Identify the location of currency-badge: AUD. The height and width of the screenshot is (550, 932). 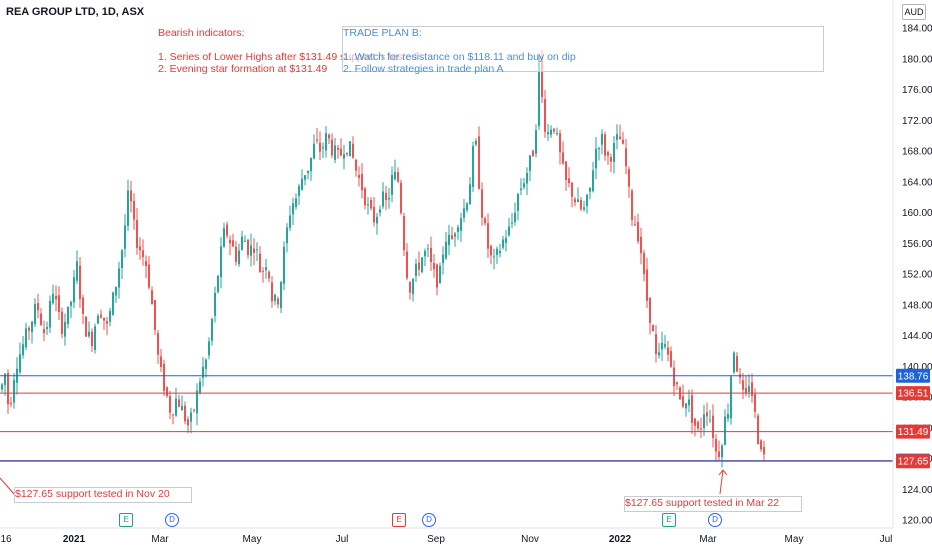
(914, 12).